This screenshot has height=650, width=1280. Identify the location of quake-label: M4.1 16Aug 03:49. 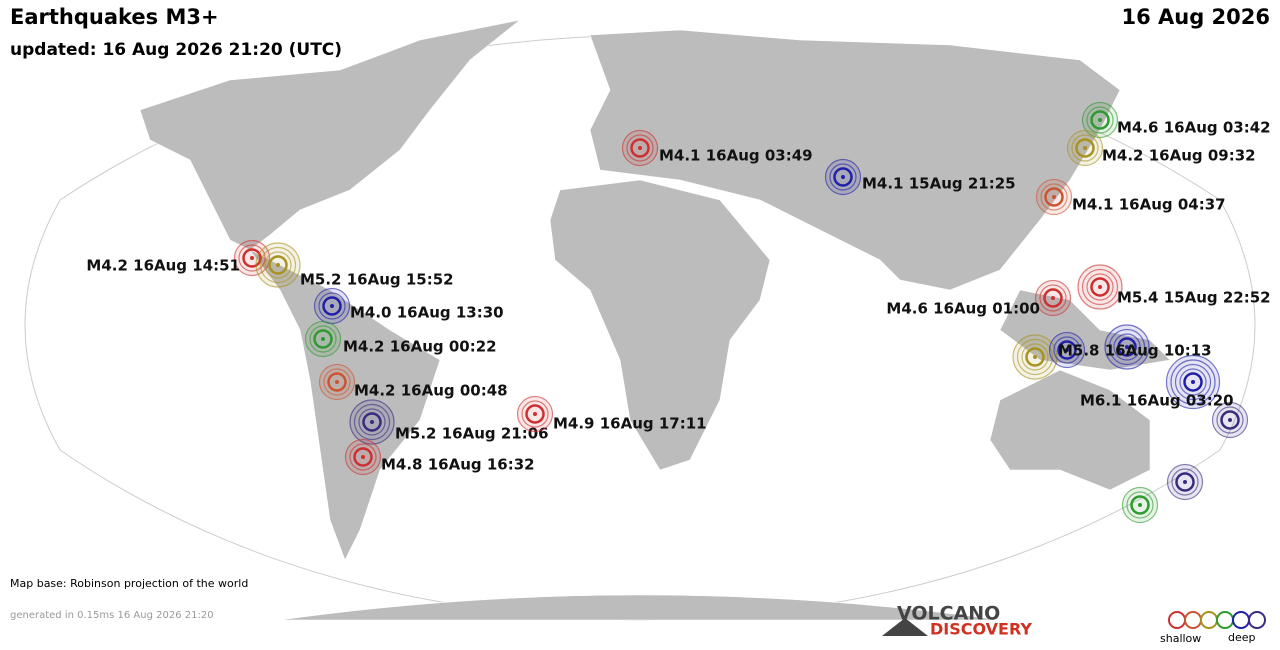
(736, 156).